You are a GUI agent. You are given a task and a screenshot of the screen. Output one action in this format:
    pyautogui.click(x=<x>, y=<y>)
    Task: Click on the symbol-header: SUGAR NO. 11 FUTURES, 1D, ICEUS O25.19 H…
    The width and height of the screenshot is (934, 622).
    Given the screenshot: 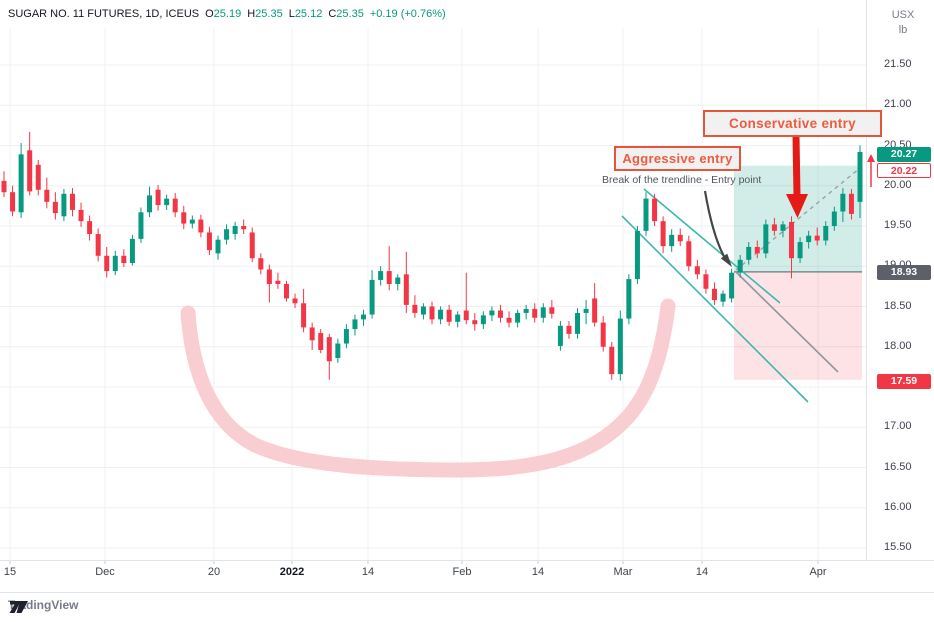 What is the action you would take?
    pyautogui.click(x=227, y=14)
    